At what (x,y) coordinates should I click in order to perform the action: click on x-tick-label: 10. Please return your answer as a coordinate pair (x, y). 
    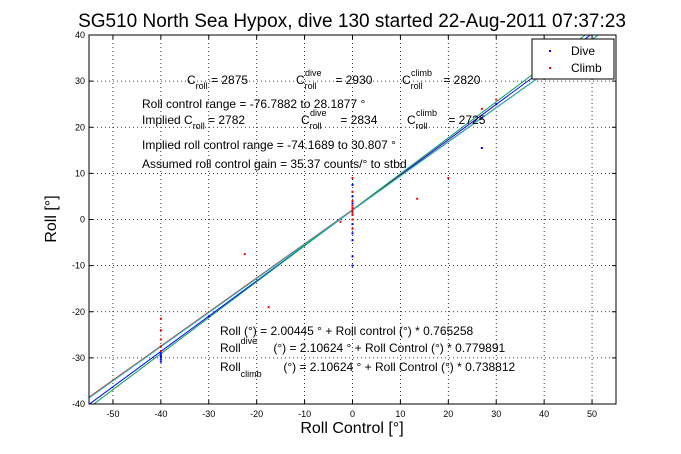
    Looking at the image, I should click on (400, 414).